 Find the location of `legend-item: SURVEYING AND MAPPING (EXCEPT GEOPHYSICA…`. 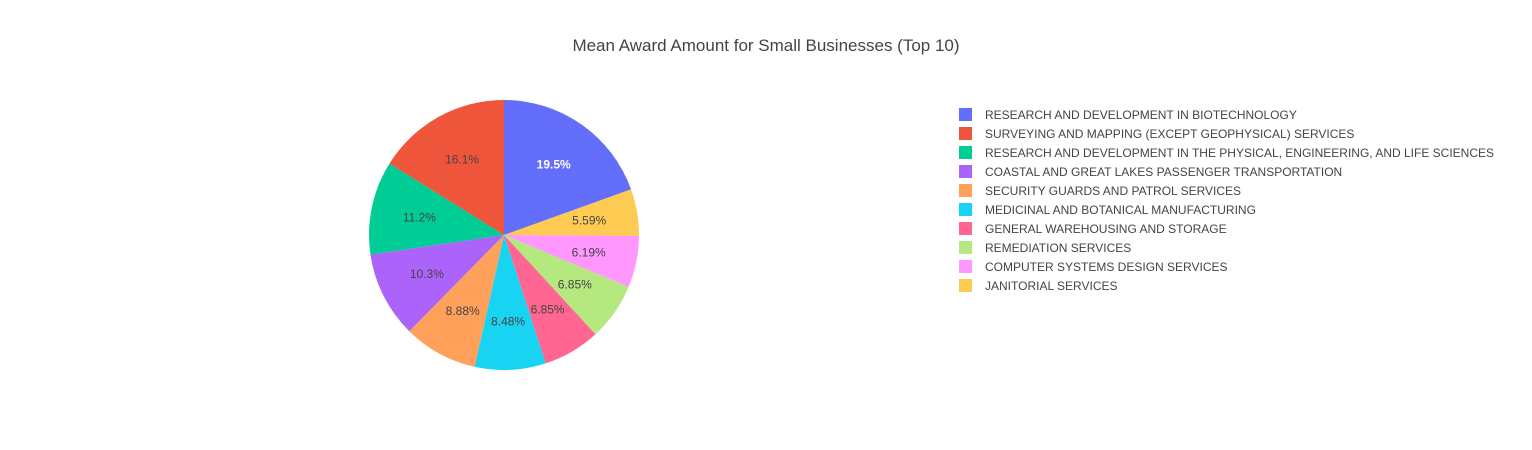

legend-item: SURVEYING AND MAPPING (EXCEPT GEOPHYSICA… is located at coordinates (1156, 134).